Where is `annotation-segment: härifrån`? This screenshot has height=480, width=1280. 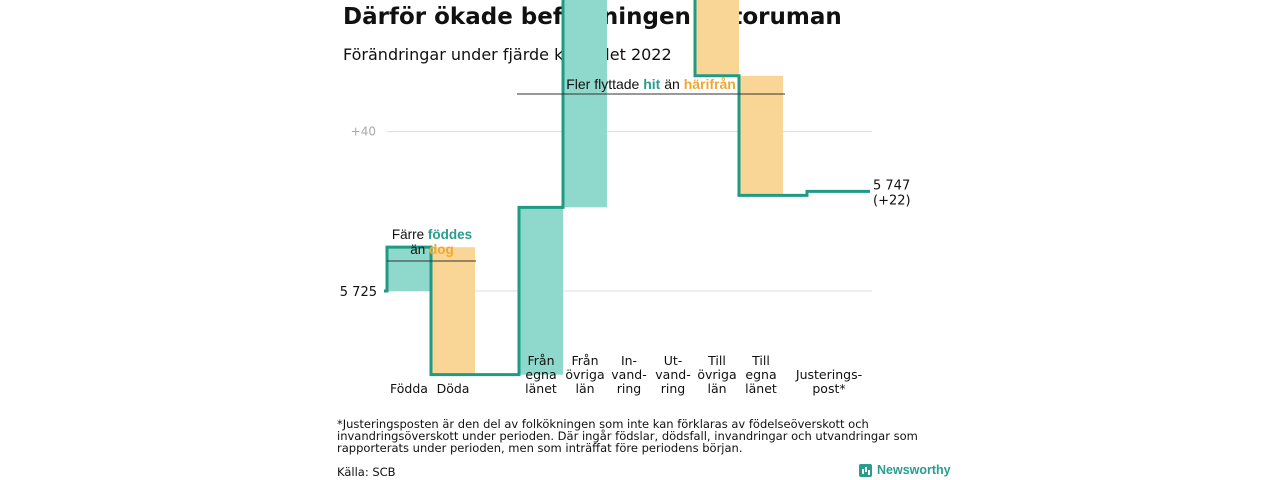
annotation-segment: härifrån is located at coordinates (710, 84).